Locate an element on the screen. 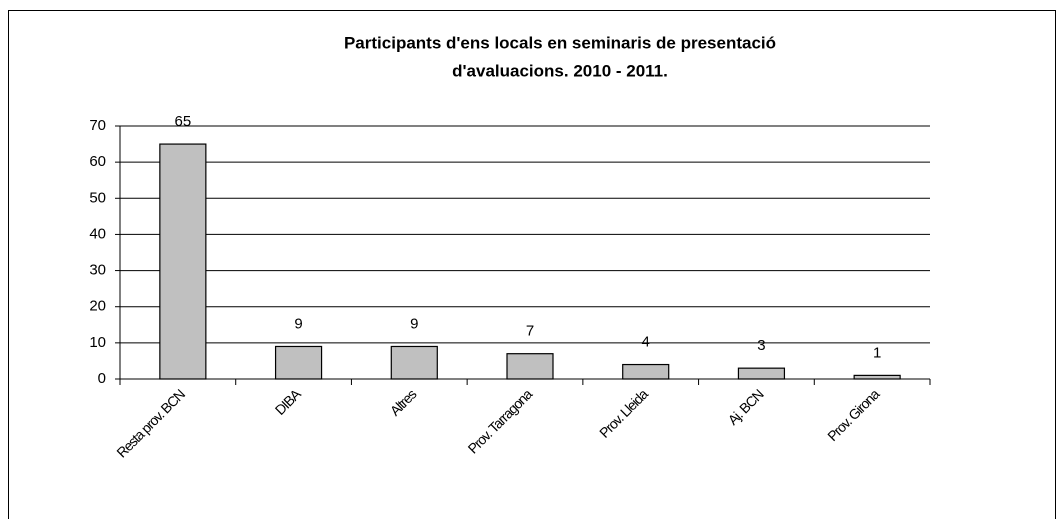  value-label: 7 is located at coordinates (530, 331).